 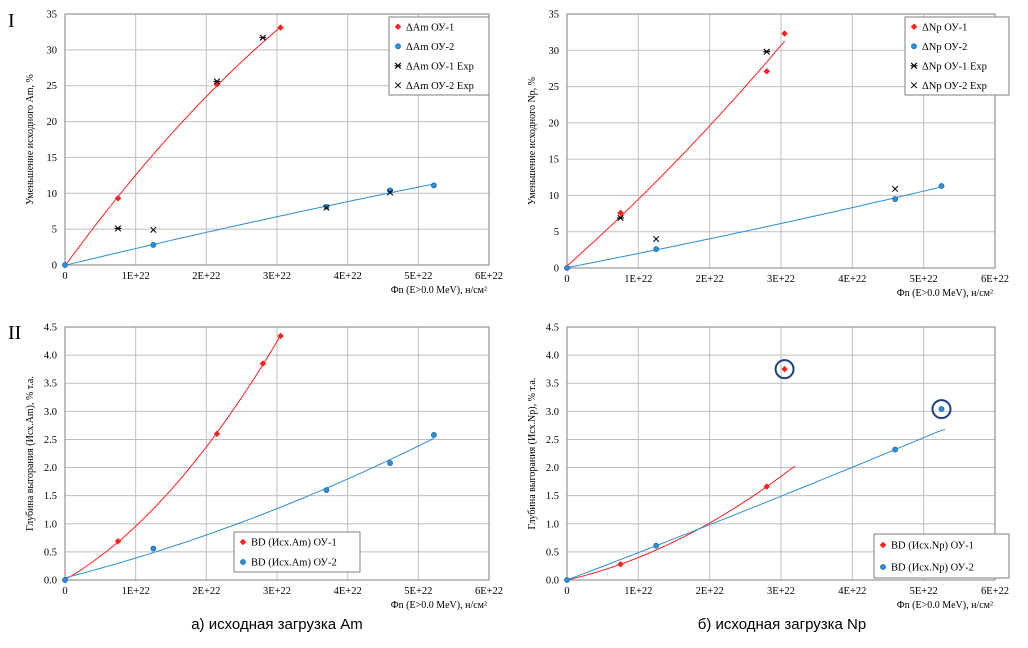 I want to click on y-tick-label: 4.0, so click(x=552, y=356).